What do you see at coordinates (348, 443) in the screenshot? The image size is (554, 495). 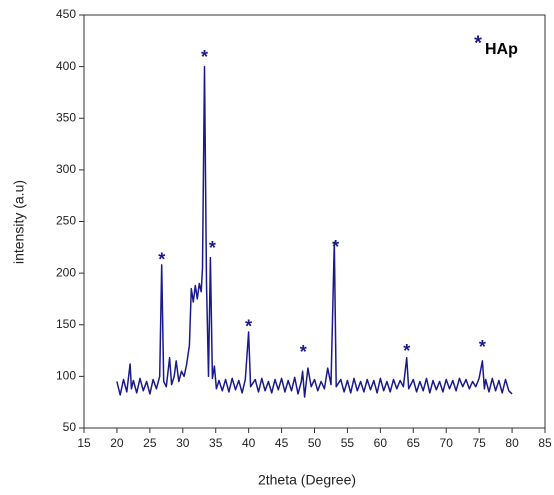 I see `x-tick-label: 55` at bounding box center [348, 443].